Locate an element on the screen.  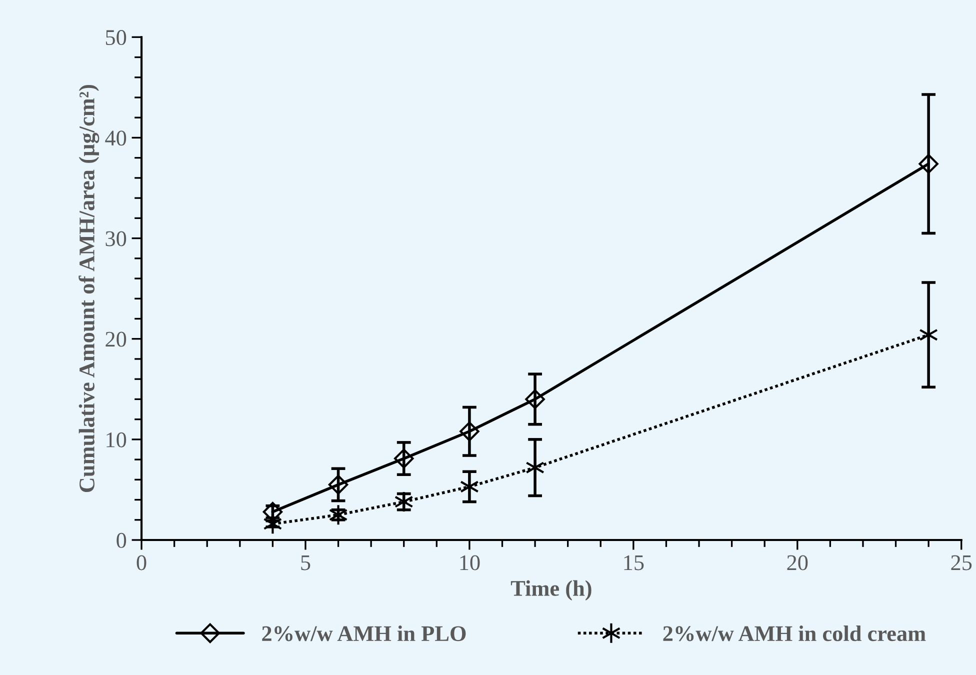
y-tick-label: 30 is located at coordinates (116, 238).